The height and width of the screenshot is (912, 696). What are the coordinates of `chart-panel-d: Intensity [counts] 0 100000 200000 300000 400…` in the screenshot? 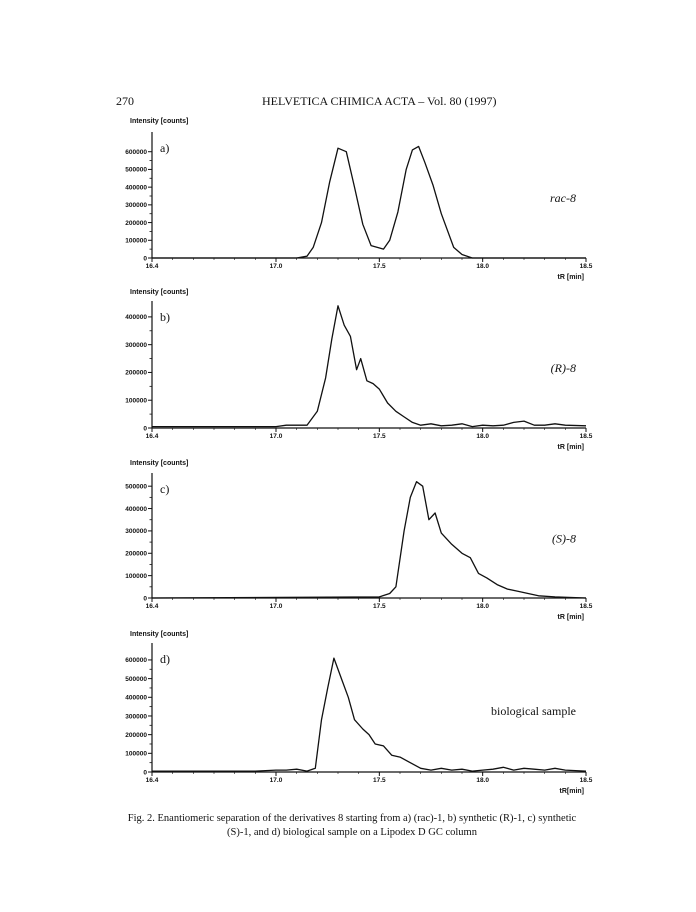 It's located at (358, 713).